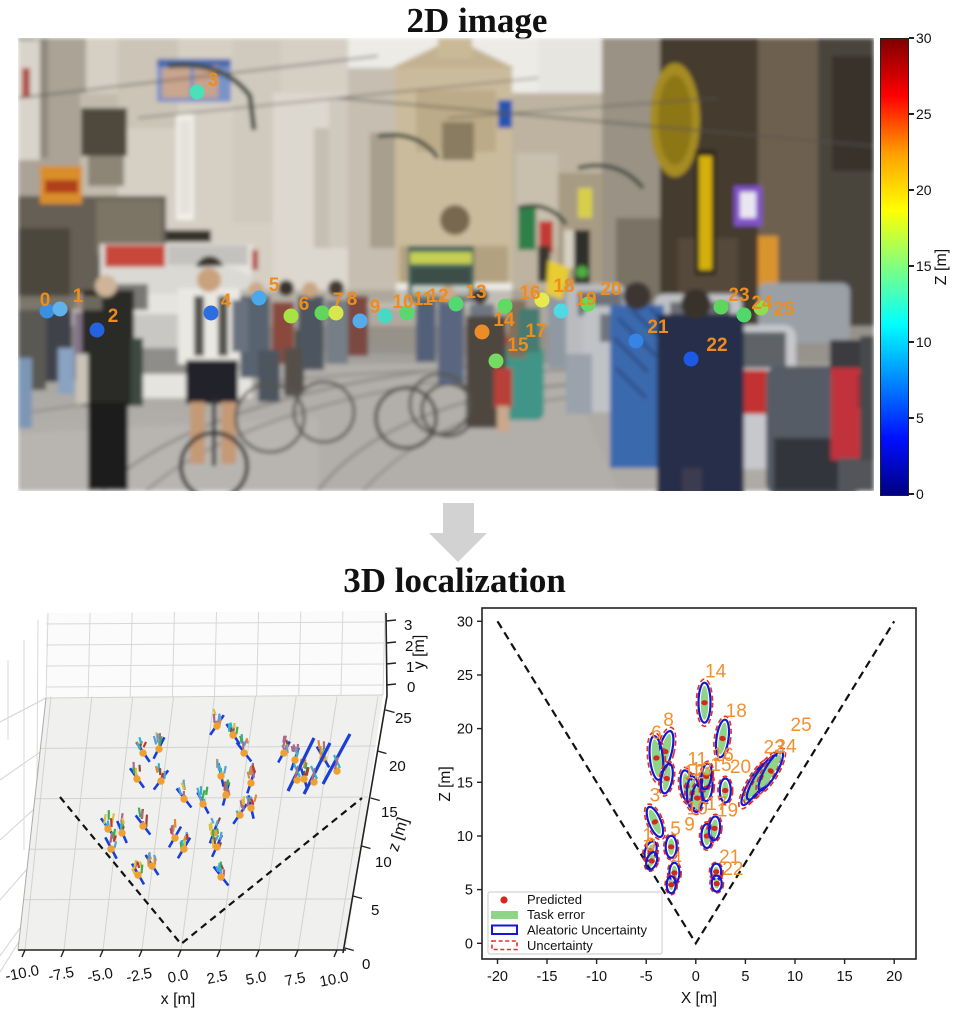 This screenshot has height=1016, width=954. I want to click on svg-text: 5.0, so click(256, 978).